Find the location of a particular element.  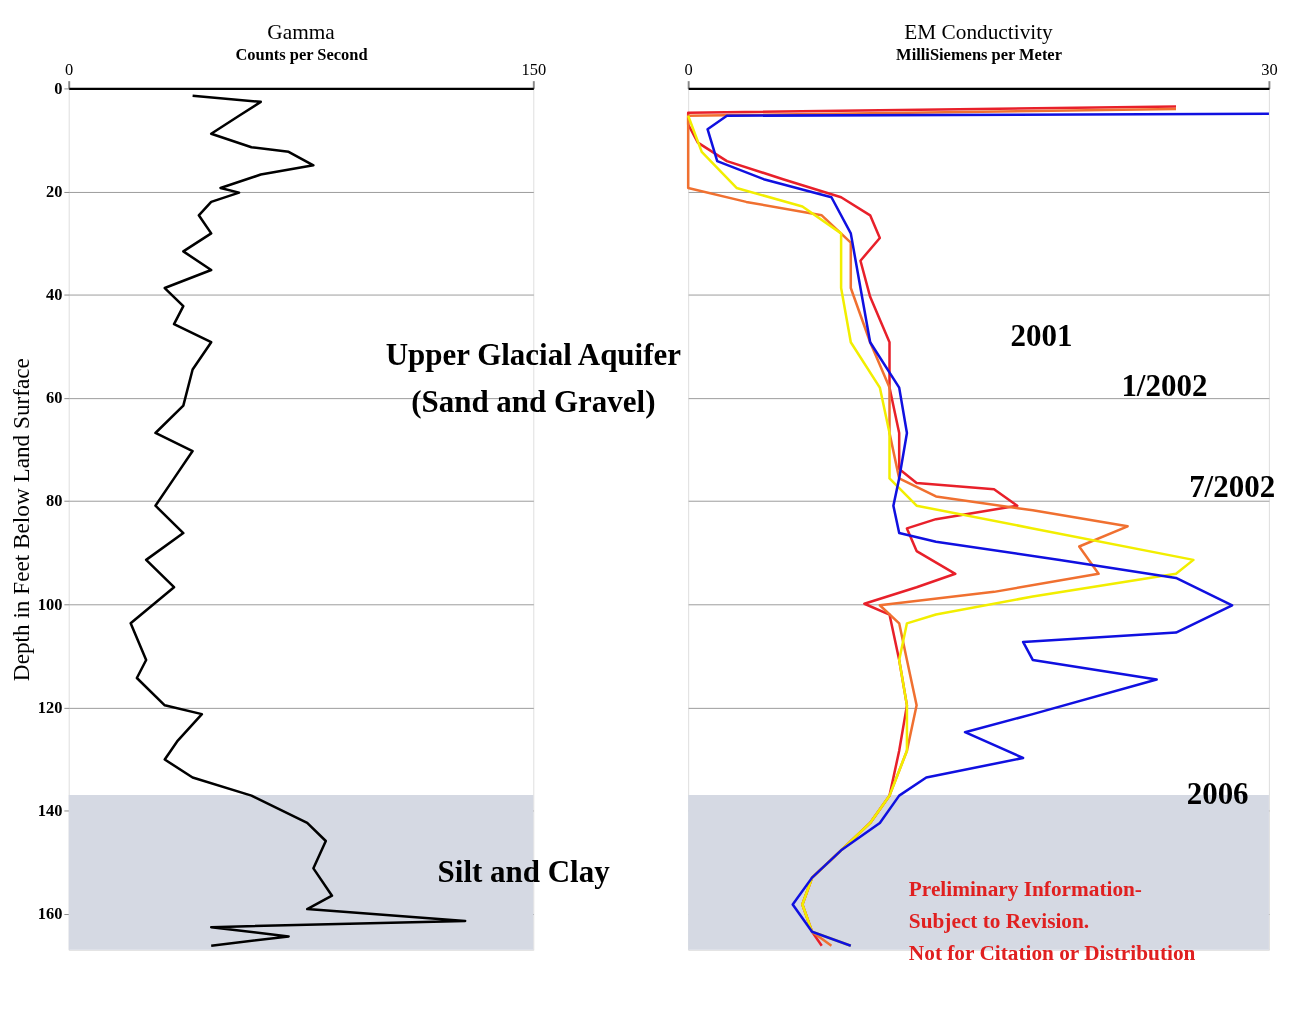

chart-title: EM Conductivity is located at coordinates (979, 32).